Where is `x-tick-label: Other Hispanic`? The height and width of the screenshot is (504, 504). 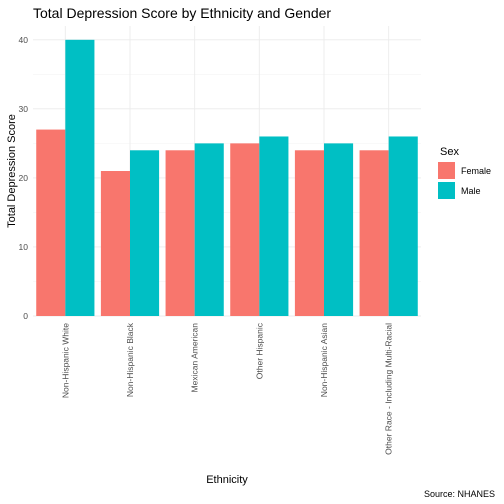
x-tick-label: Other Hispanic is located at coordinates (259, 350).